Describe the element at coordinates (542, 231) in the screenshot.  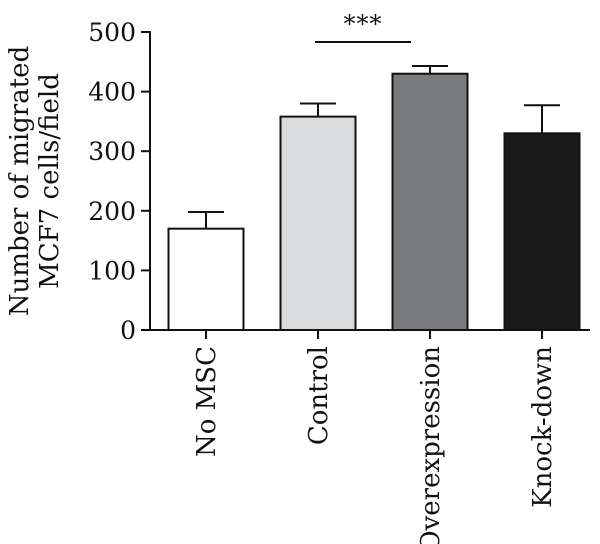
I see `bar-knock-down` at that location.